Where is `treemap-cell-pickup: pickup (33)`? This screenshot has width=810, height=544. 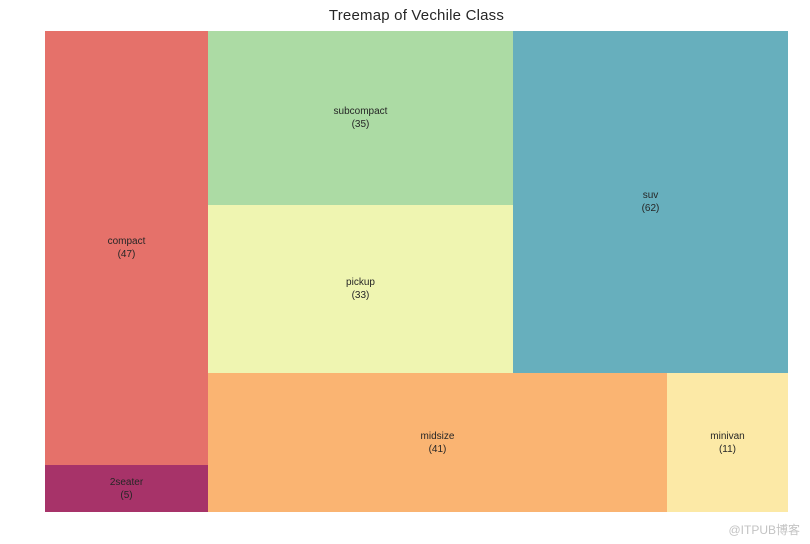 treemap-cell-pickup: pickup (33) is located at coordinates (360, 289).